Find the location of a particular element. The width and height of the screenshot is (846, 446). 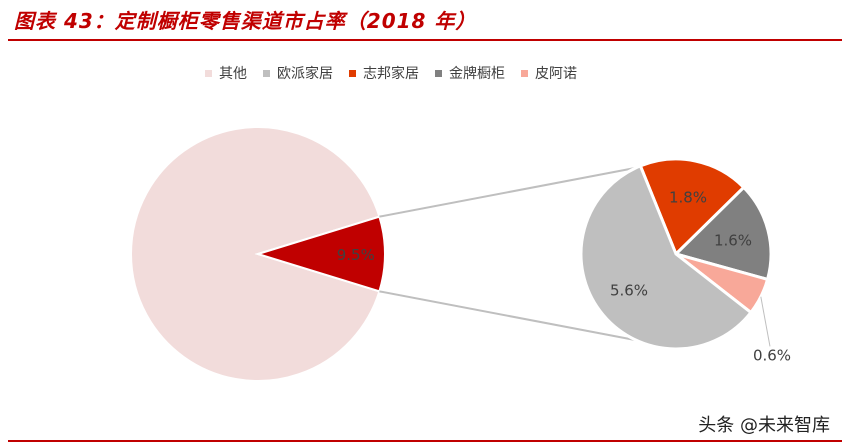

data-label: 5.6% is located at coordinates (629, 290).